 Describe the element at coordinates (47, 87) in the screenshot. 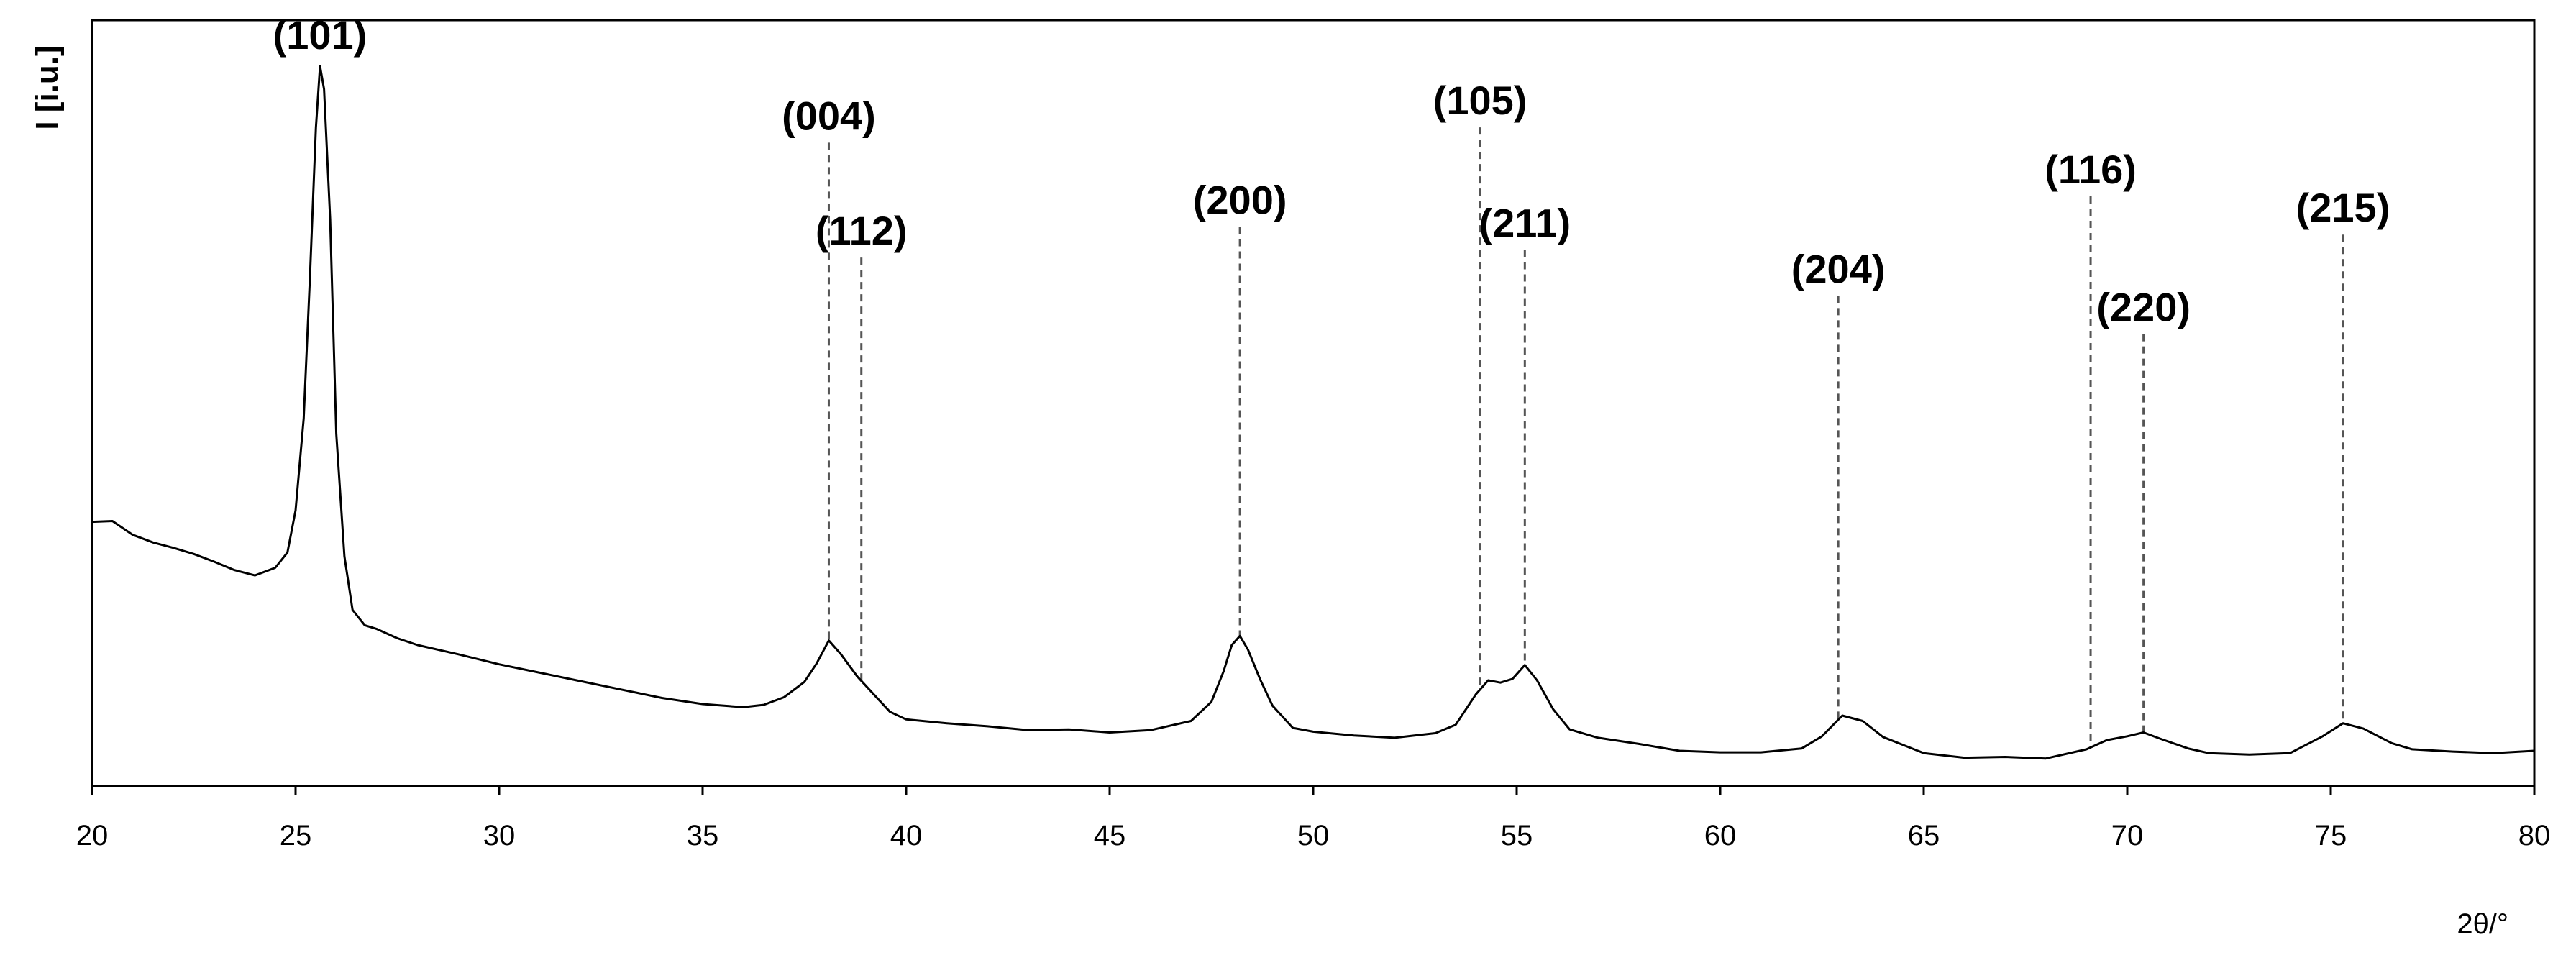

I see `y-axis-label: I [i.u.]` at that location.